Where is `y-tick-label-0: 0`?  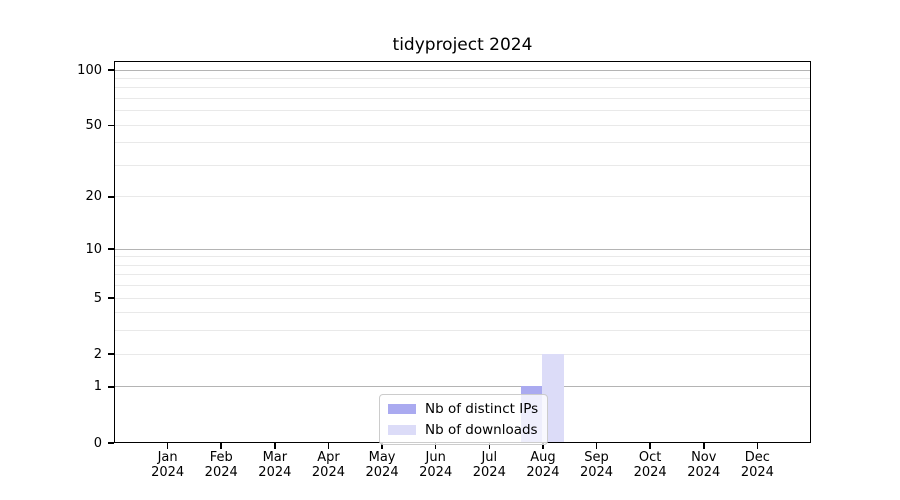
y-tick-label-0: 0 is located at coordinates (97, 443).